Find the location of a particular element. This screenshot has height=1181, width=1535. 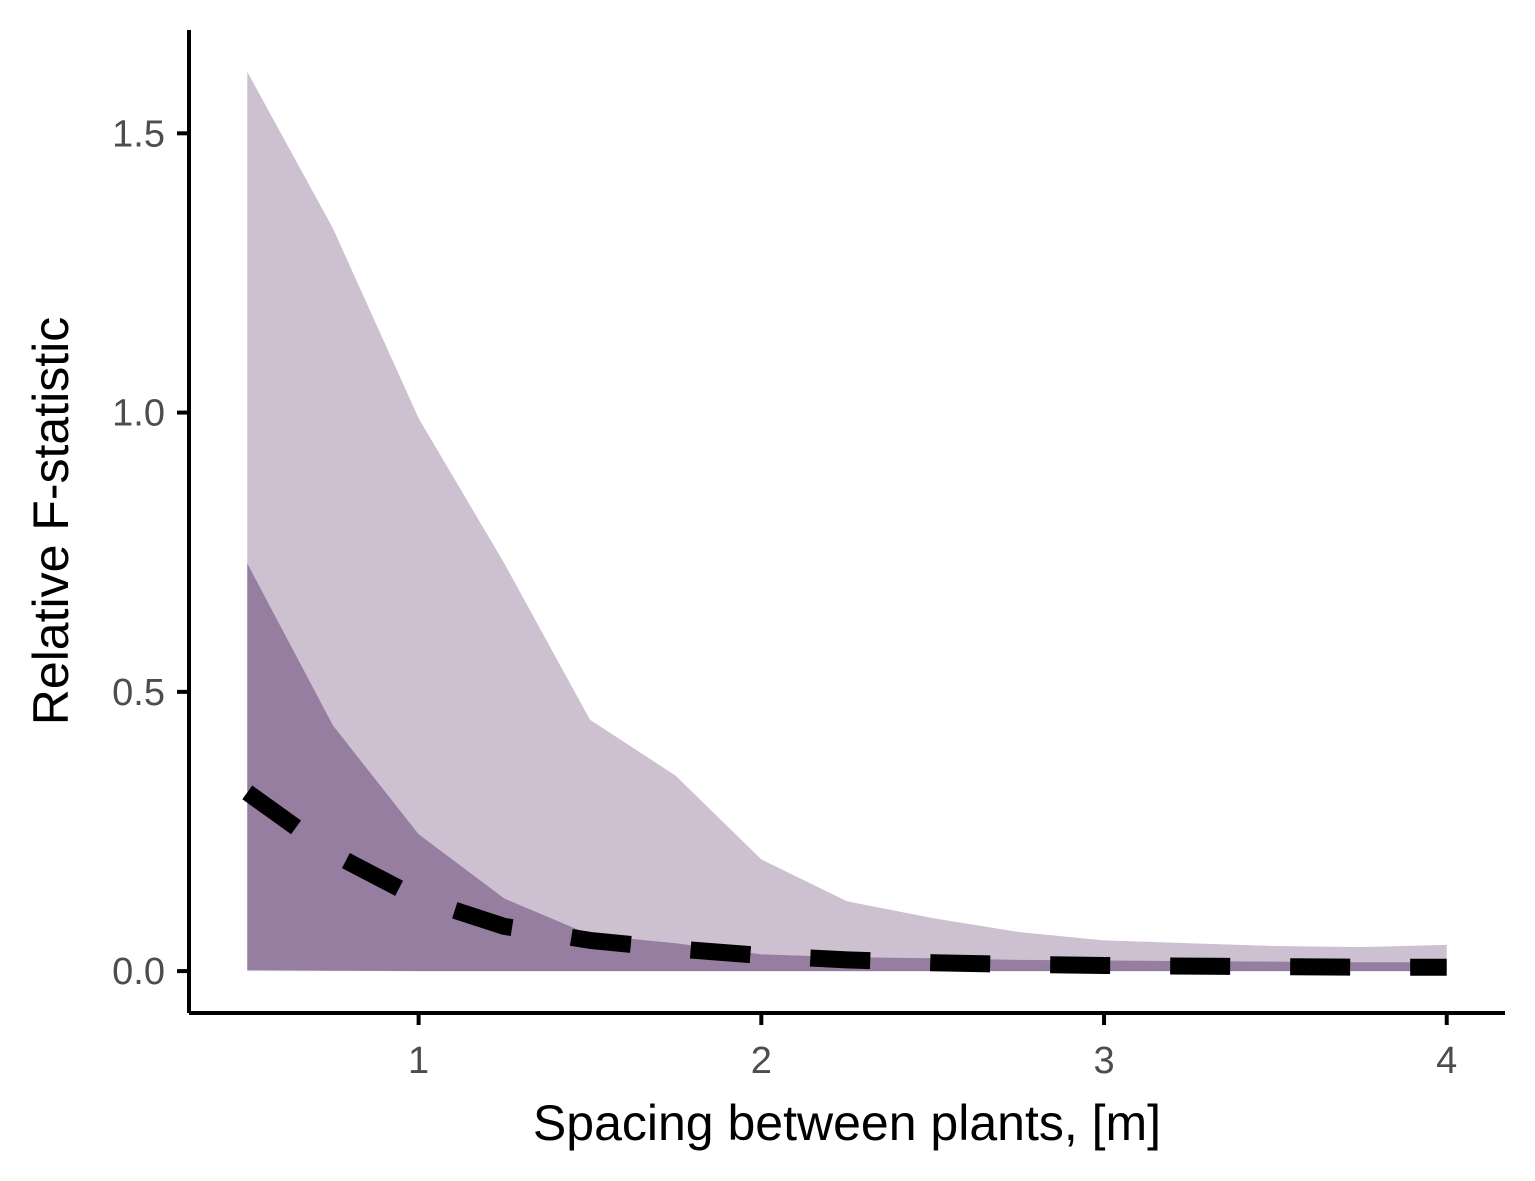

y-tick-label: 1.0 is located at coordinates (138, 414).